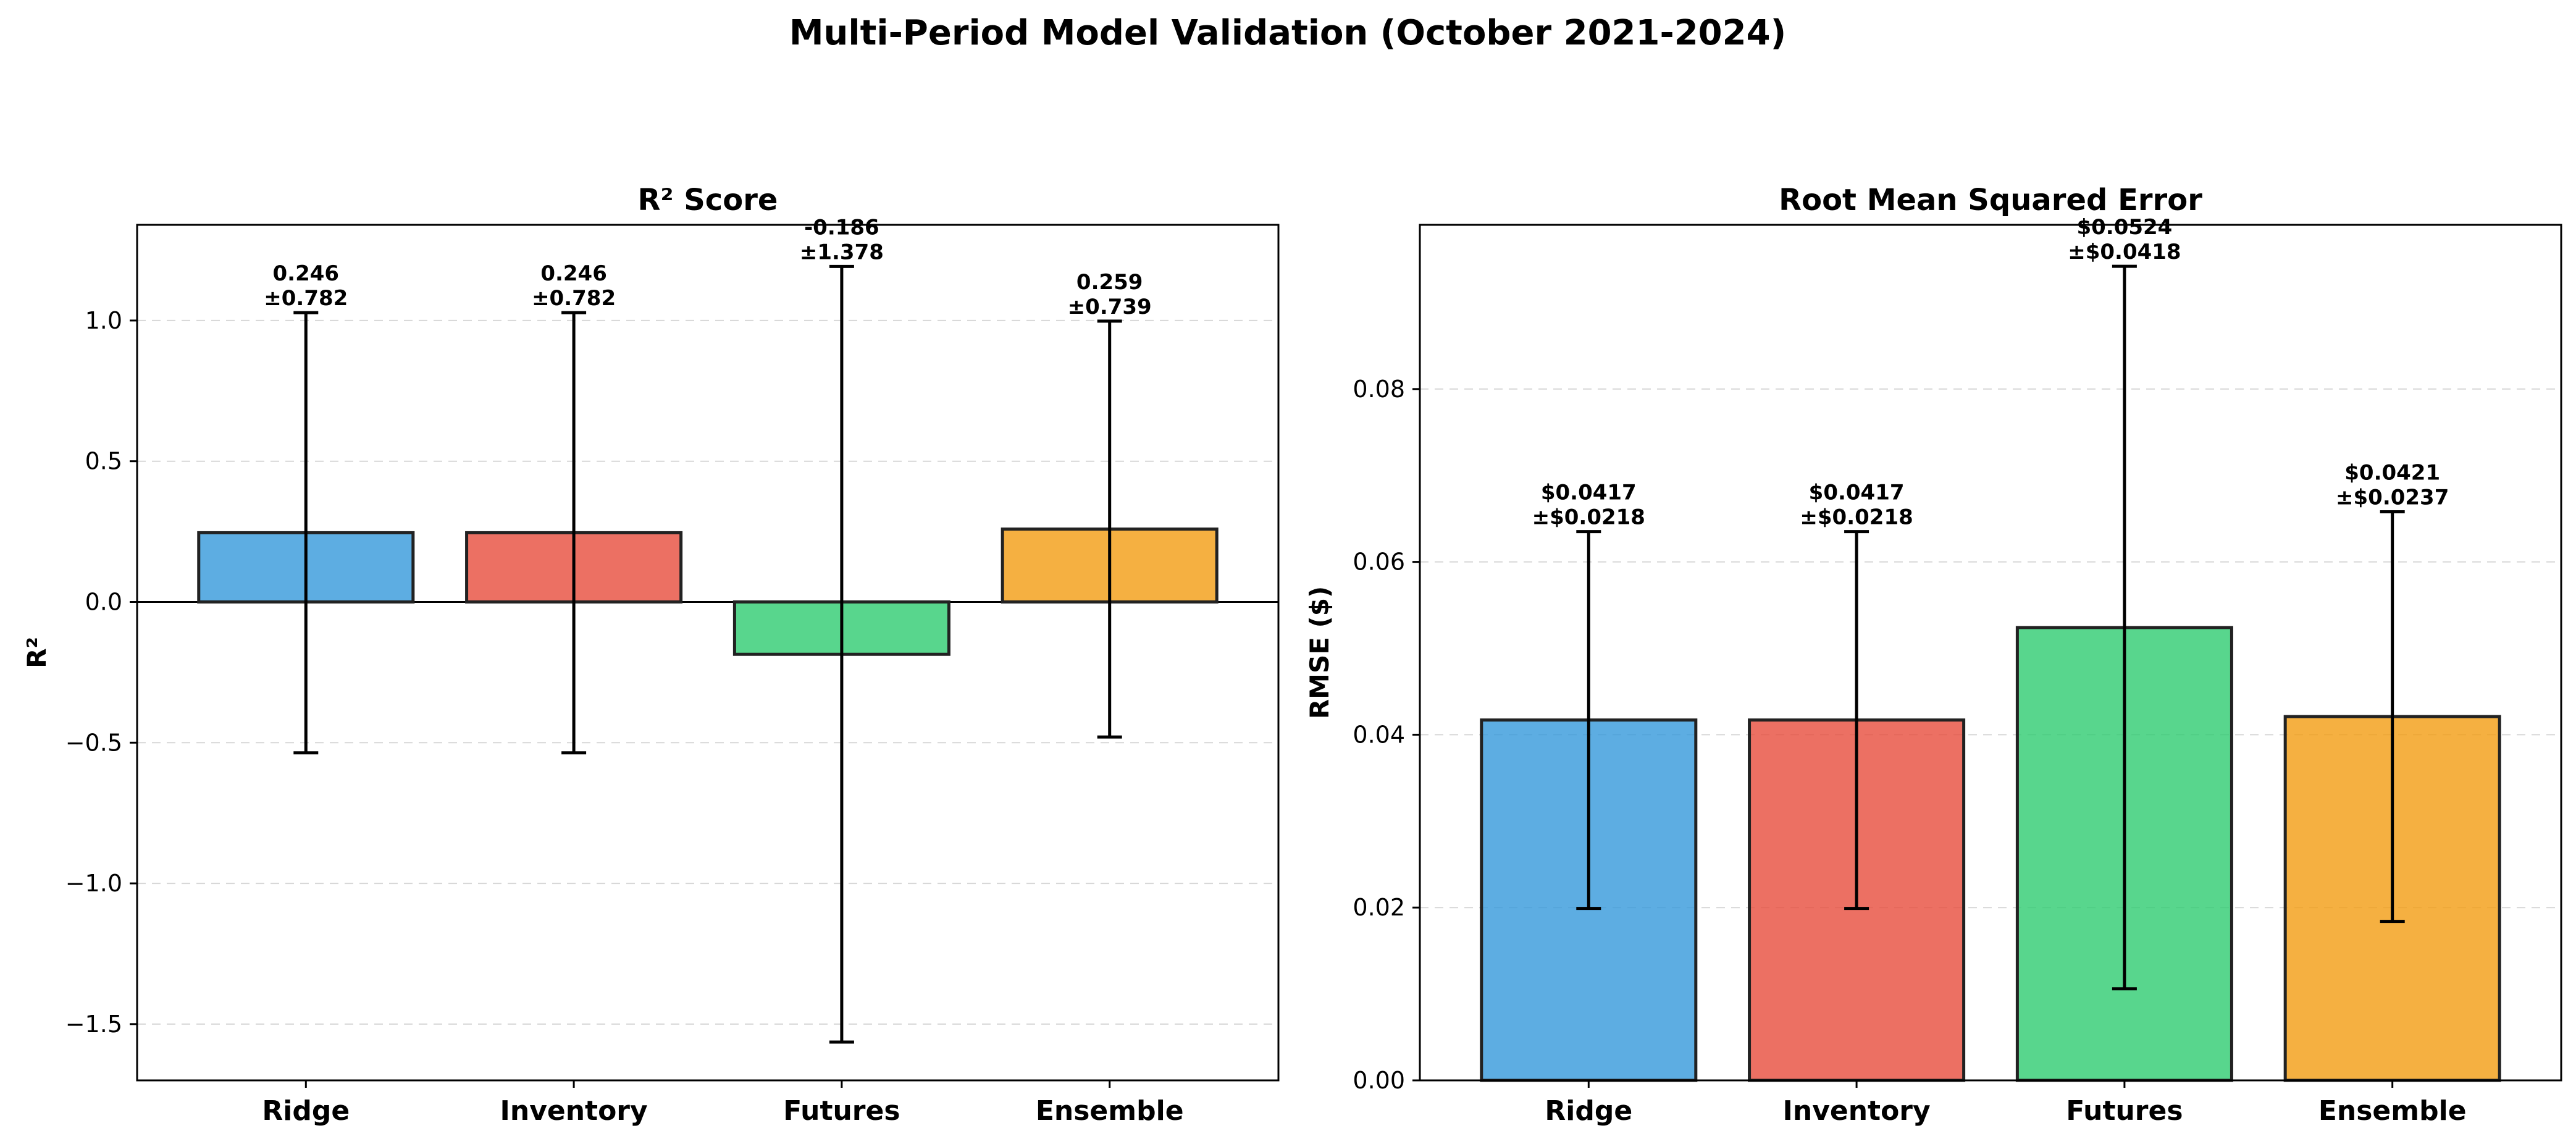 The image size is (2576, 1144). Describe the element at coordinates (708, 200) in the screenshot. I see `r2-title: R² Score` at that location.